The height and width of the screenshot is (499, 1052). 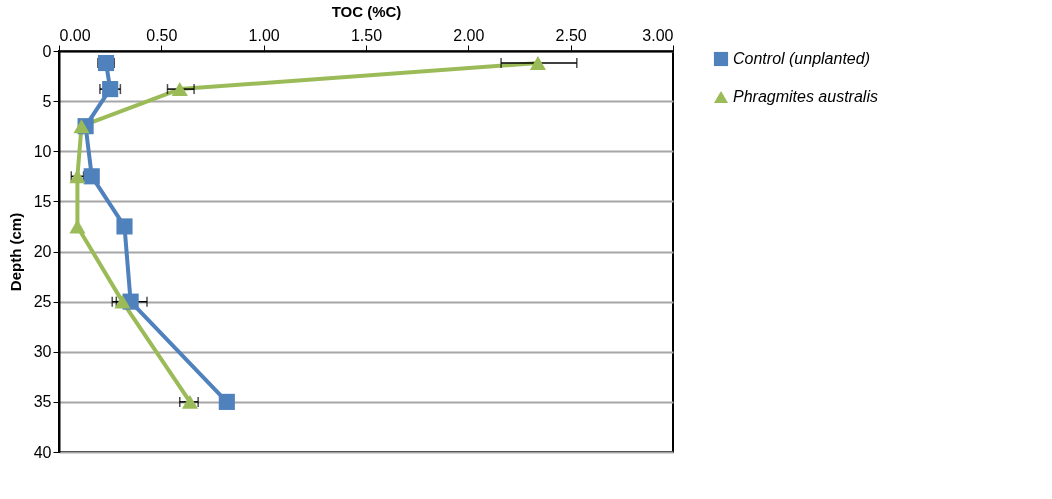 What do you see at coordinates (15, 252) in the screenshot?
I see `y-axis-title: Depth (cm)` at bounding box center [15, 252].